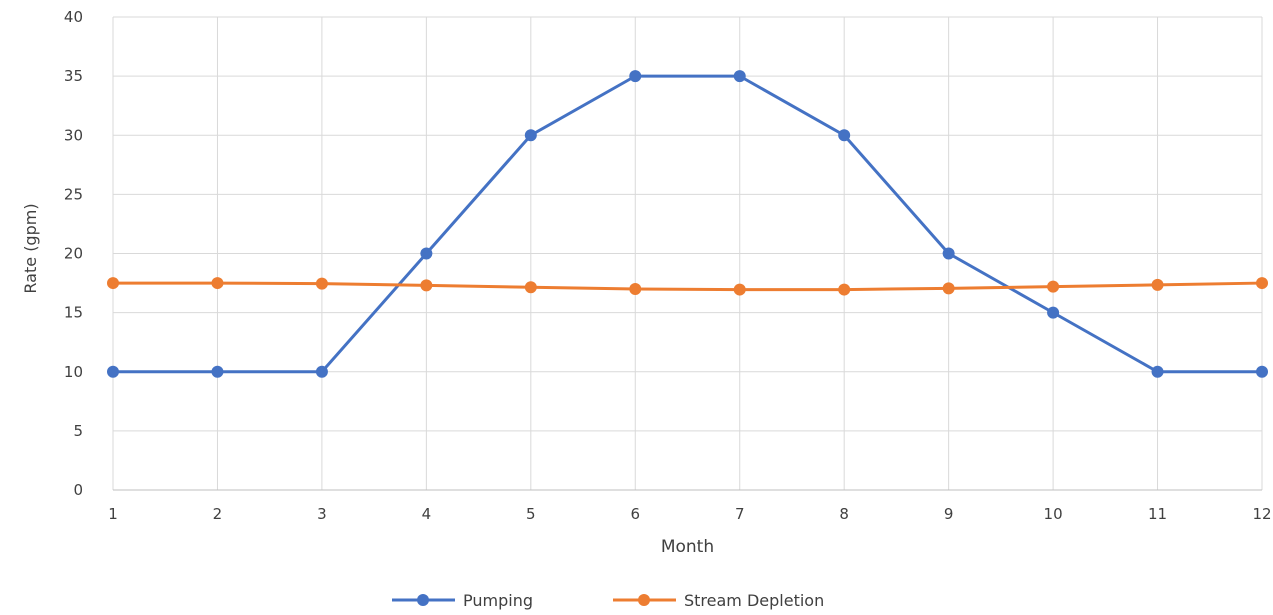  Describe the element at coordinates (608, 600) in the screenshot. I see `legend: Pumping Stream Depletion` at that location.